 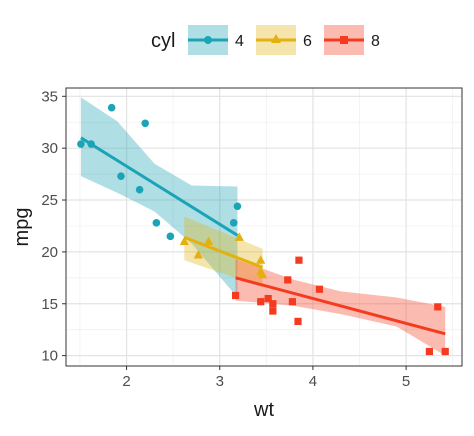 I want to click on legend-label-8: 8, so click(x=375, y=41).